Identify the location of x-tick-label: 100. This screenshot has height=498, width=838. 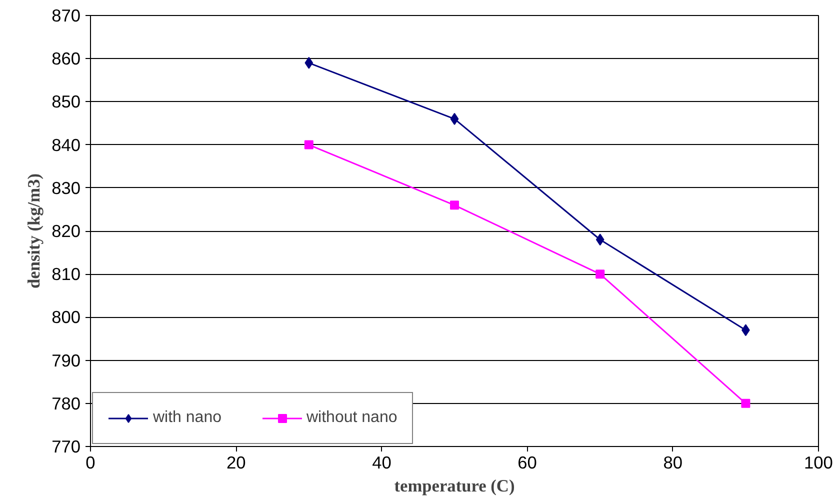
(818, 462).